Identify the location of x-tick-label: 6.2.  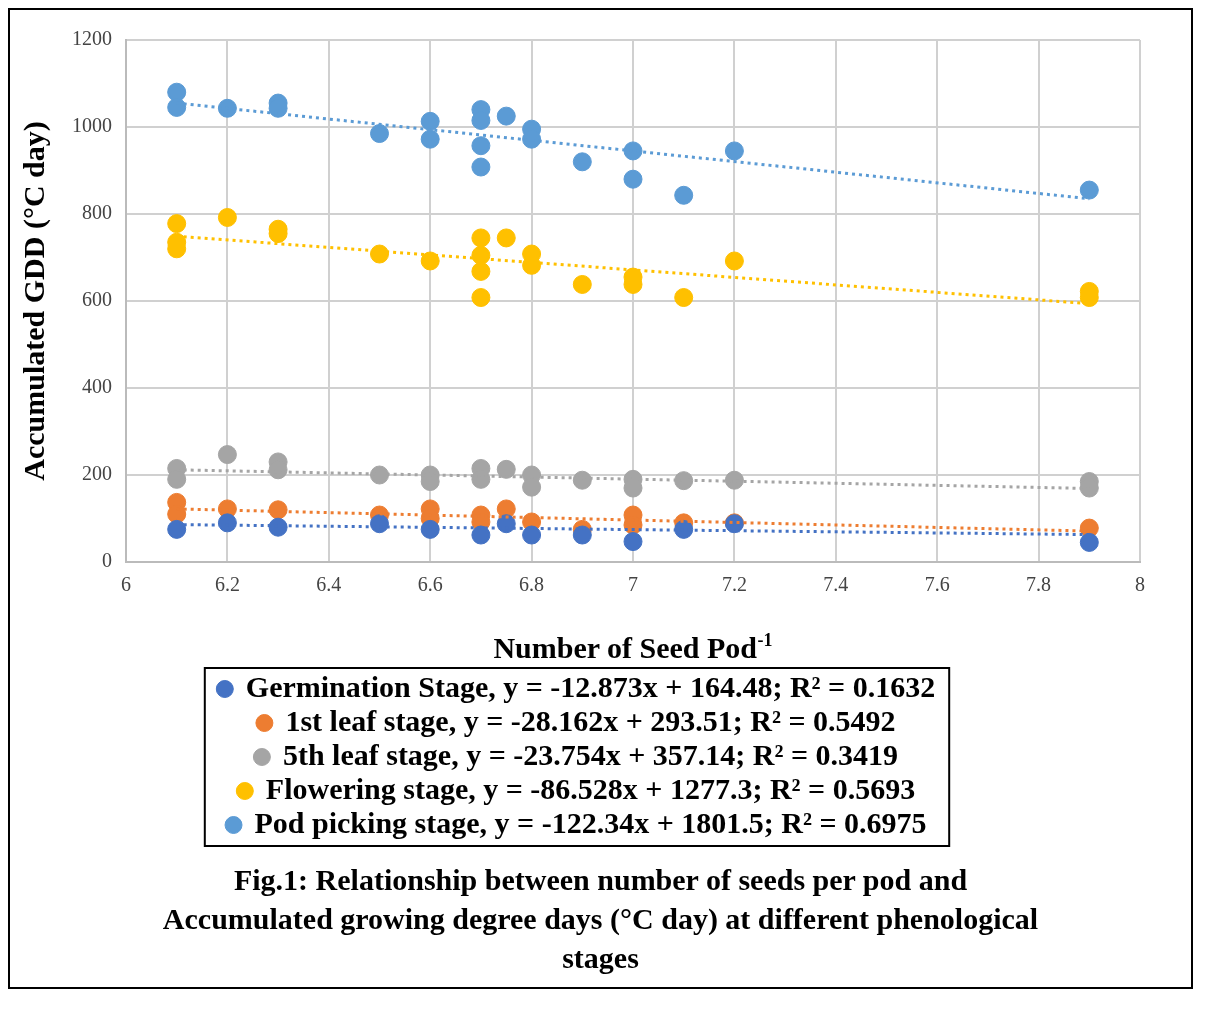
(227, 584).